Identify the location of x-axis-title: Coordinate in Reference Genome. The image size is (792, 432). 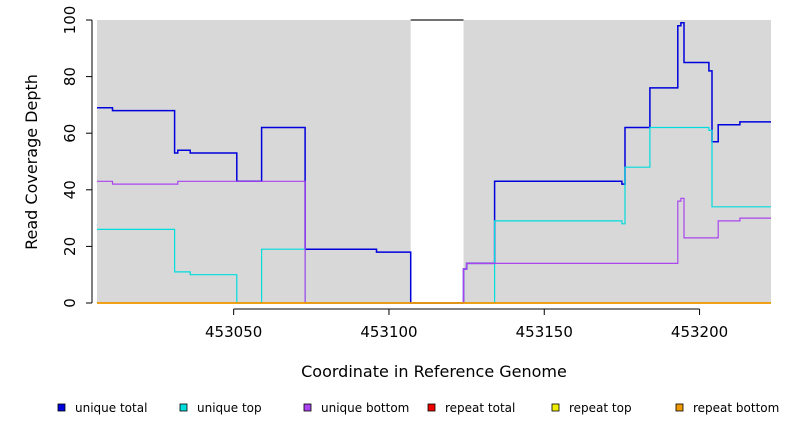
(434, 371).